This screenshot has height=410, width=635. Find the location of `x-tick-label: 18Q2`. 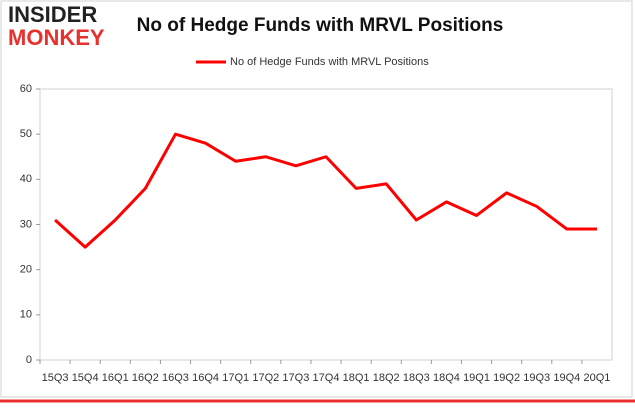

x-tick-label: 18Q2 is located at coordinates (386, 378).